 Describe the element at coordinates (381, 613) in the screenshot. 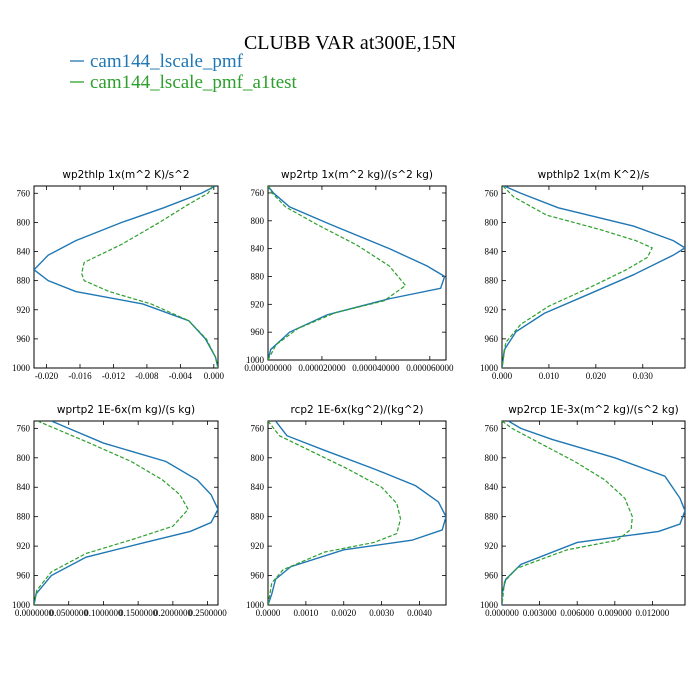

I see `x-tick-label: 0.0030` at that location.